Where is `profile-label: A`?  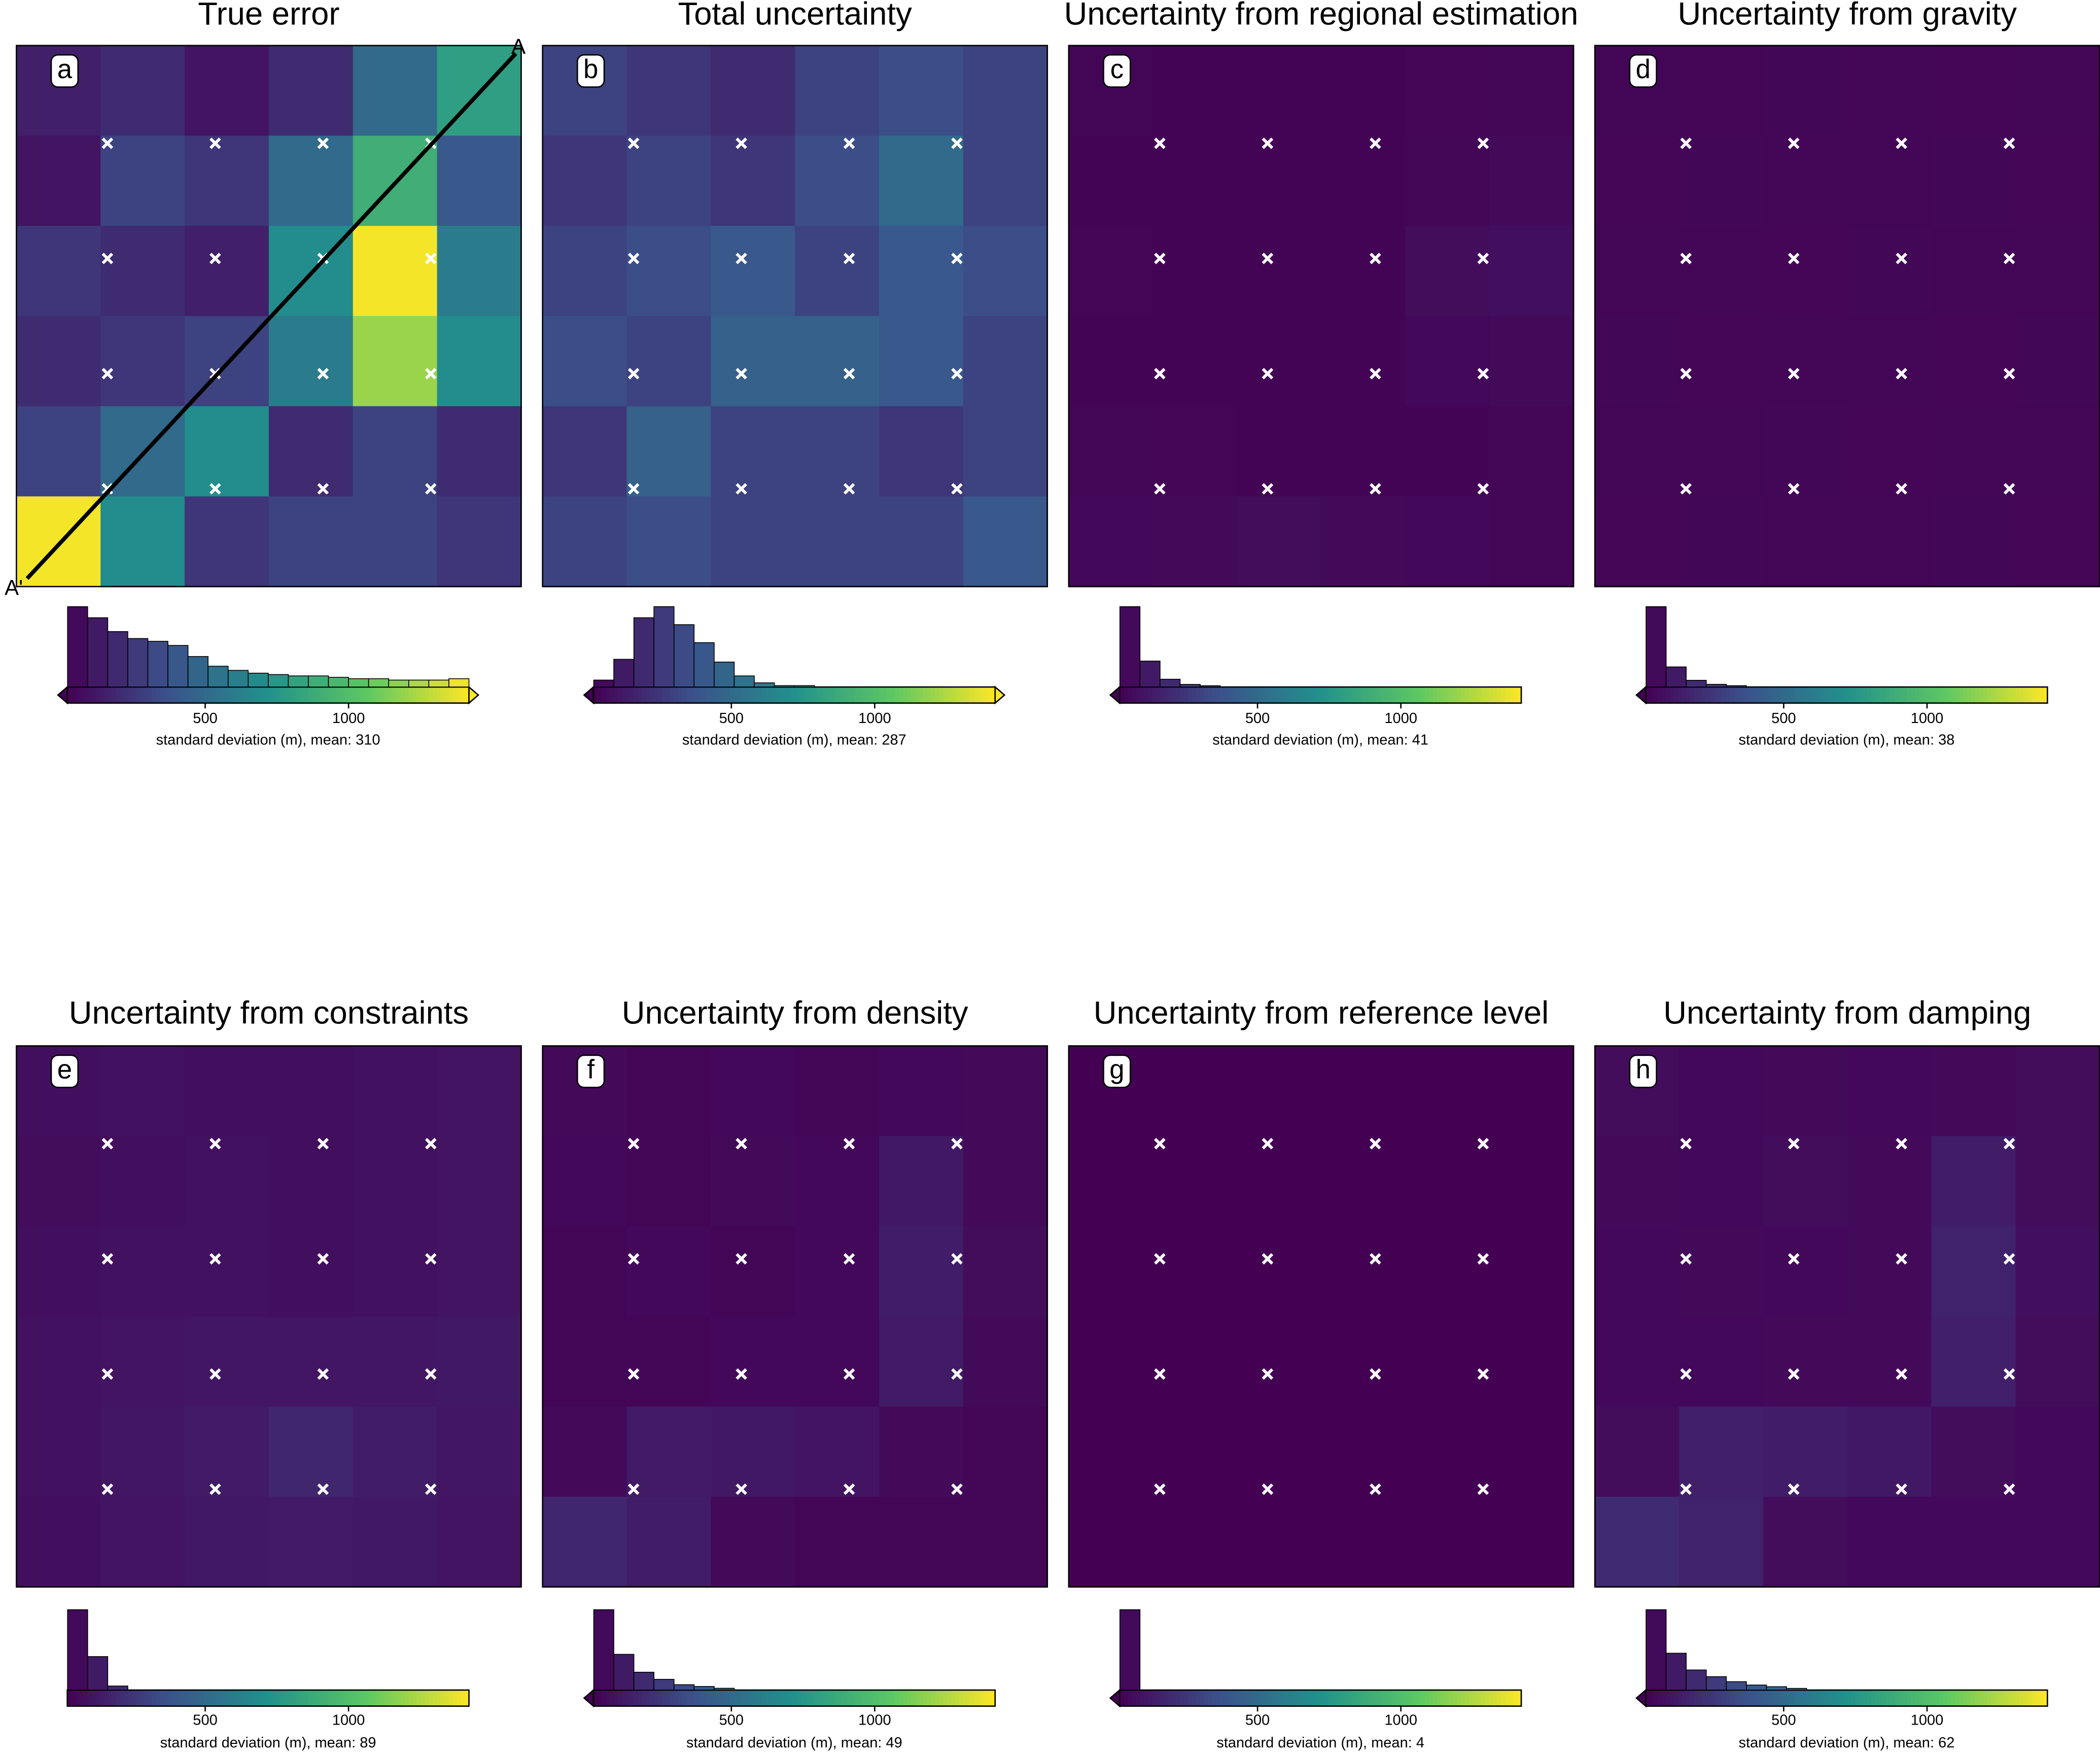
profile-label: A is located at coordinates (518, 46).